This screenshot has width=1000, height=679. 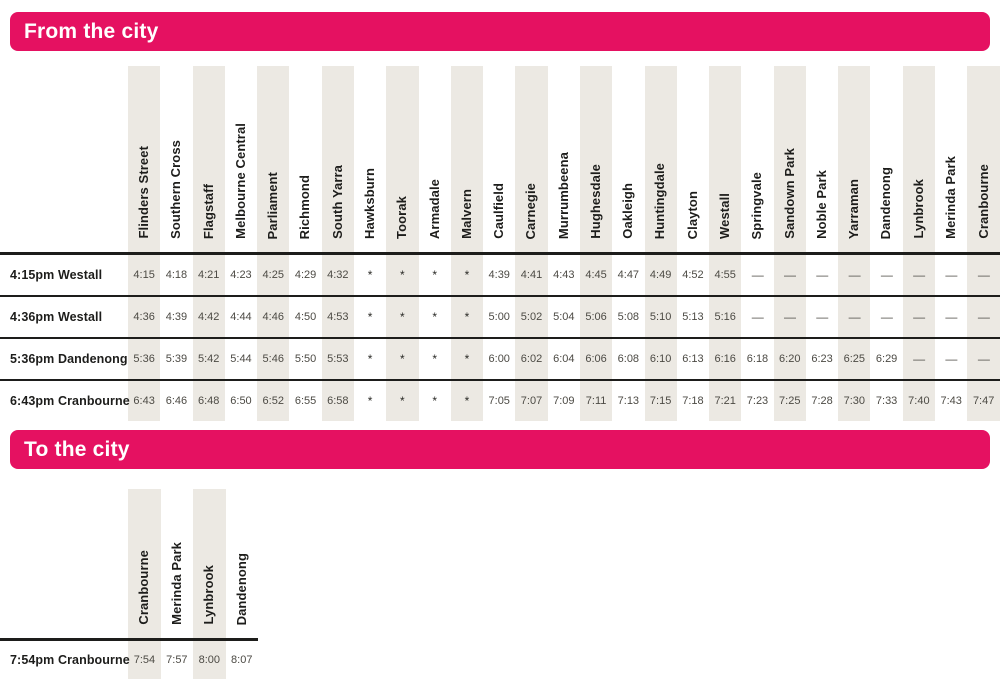 I want to click on time-cell: 4:47, so click(x=628, y=275).